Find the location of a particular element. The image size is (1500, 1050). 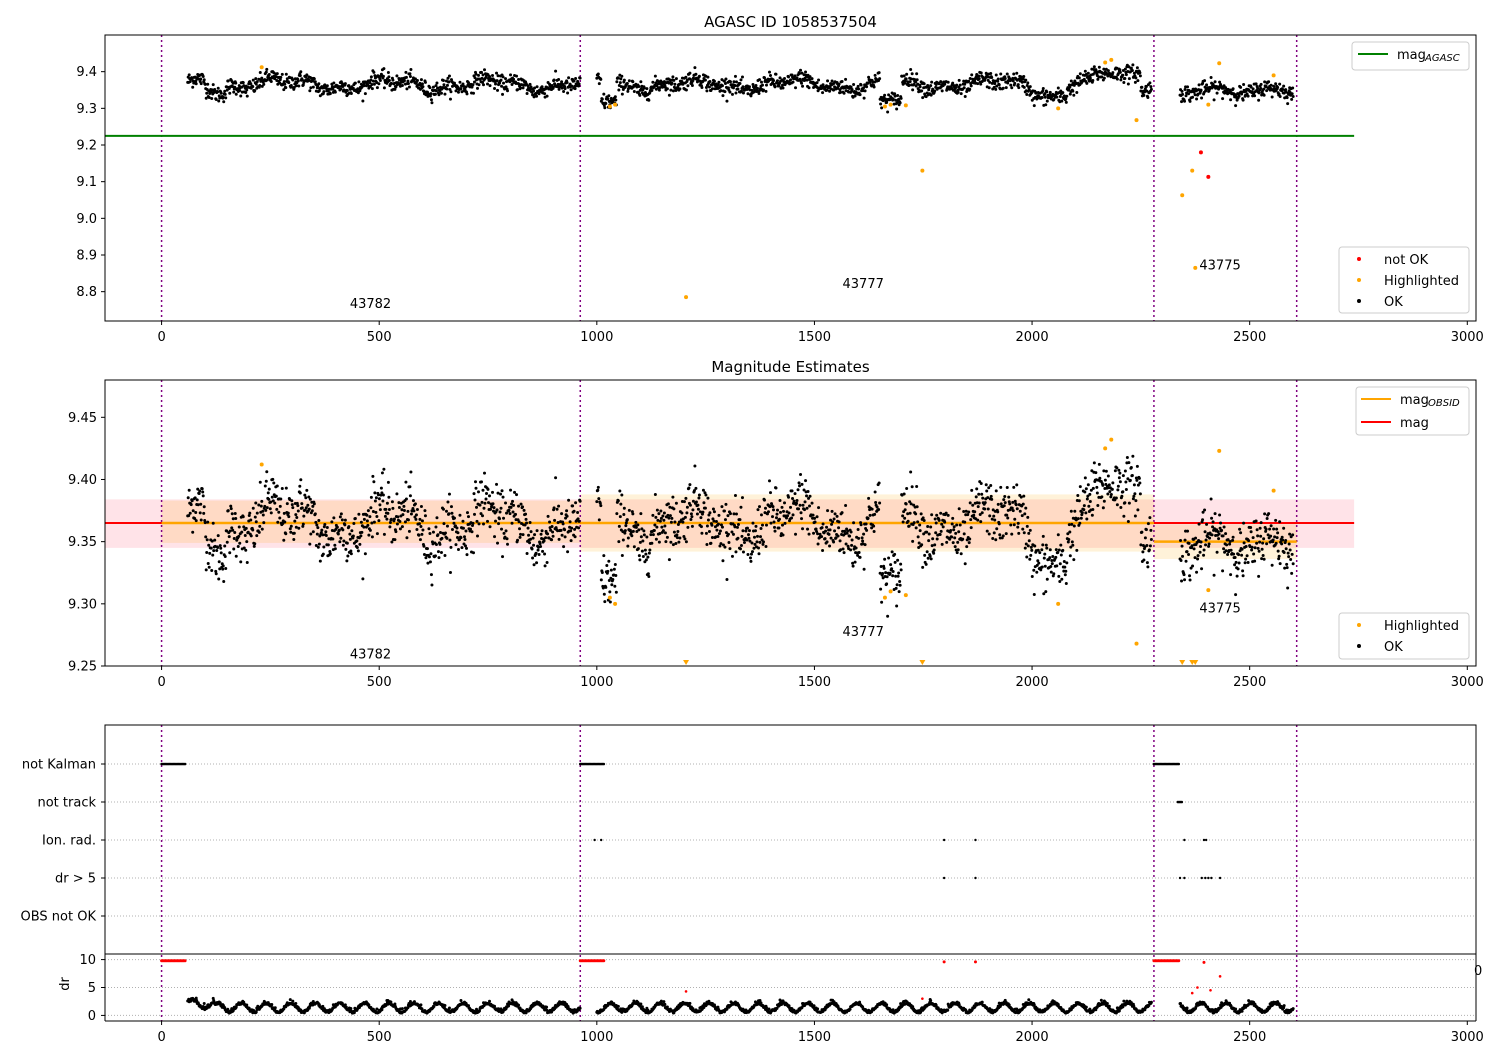

magnitude-y-ticks: 9.259.309.359.409.45 is located at coordinates (86, 543).